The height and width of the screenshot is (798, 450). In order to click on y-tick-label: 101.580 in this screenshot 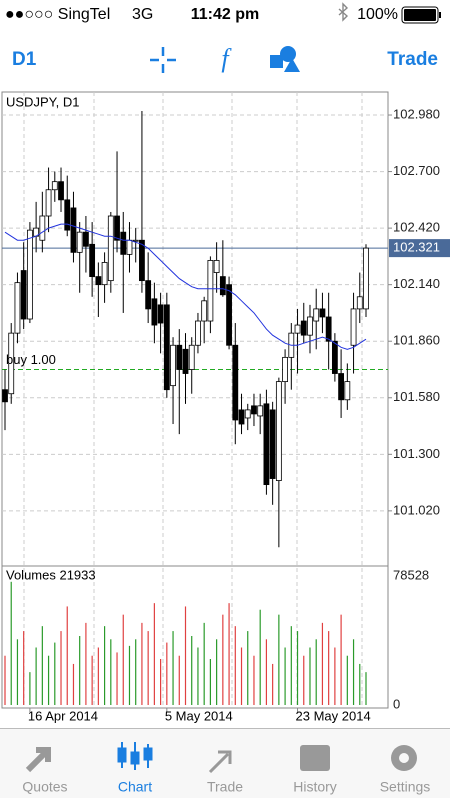, I will do `click(416, 396)`.